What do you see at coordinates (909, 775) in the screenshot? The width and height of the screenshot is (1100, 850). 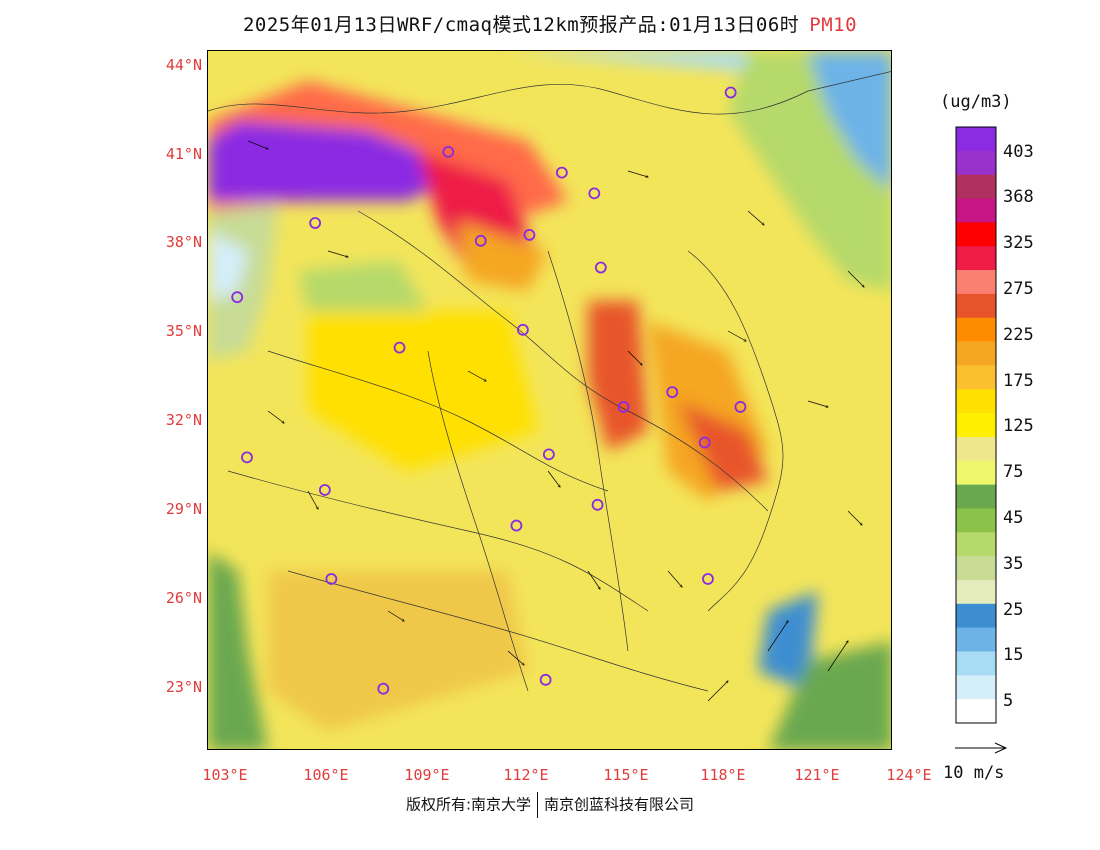 I see `lon-label-124: 124°E` at bounding box center [909, 775].